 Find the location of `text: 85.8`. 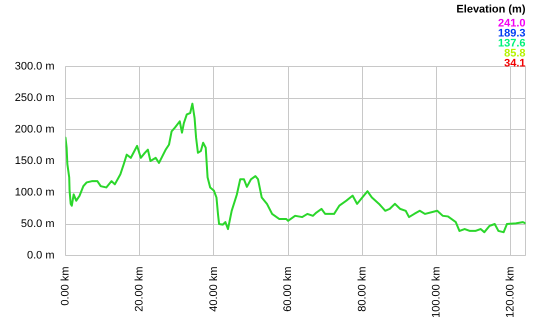

text: 85.8 is located at coordinates (515, 54).